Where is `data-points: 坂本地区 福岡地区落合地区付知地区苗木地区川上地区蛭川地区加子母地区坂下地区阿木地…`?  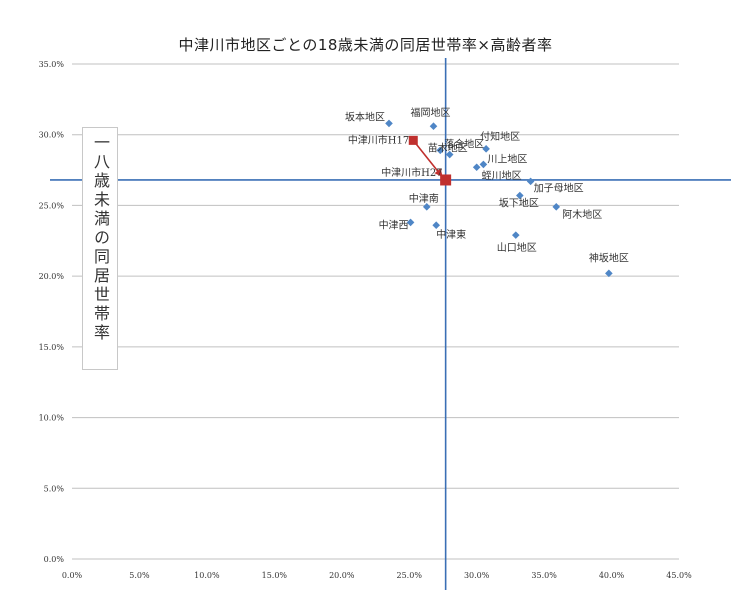 data-points: 坂本地区 福岡地区落合地区付知地区苗木地区川上地区蛭川地区加子母地区坂下地区阿木地… is located at coordinates (487, 192).